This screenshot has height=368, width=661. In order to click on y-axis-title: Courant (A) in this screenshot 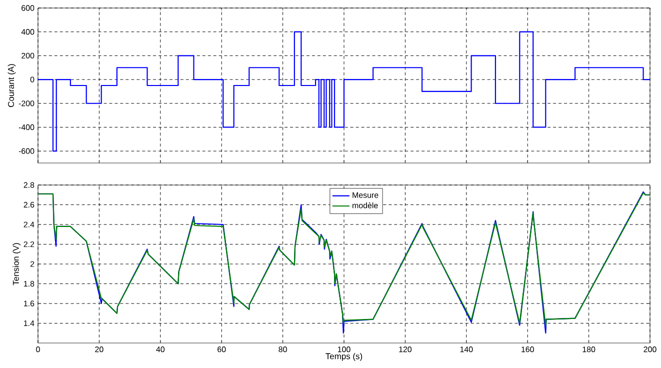, I will do `click(12, 85)`.